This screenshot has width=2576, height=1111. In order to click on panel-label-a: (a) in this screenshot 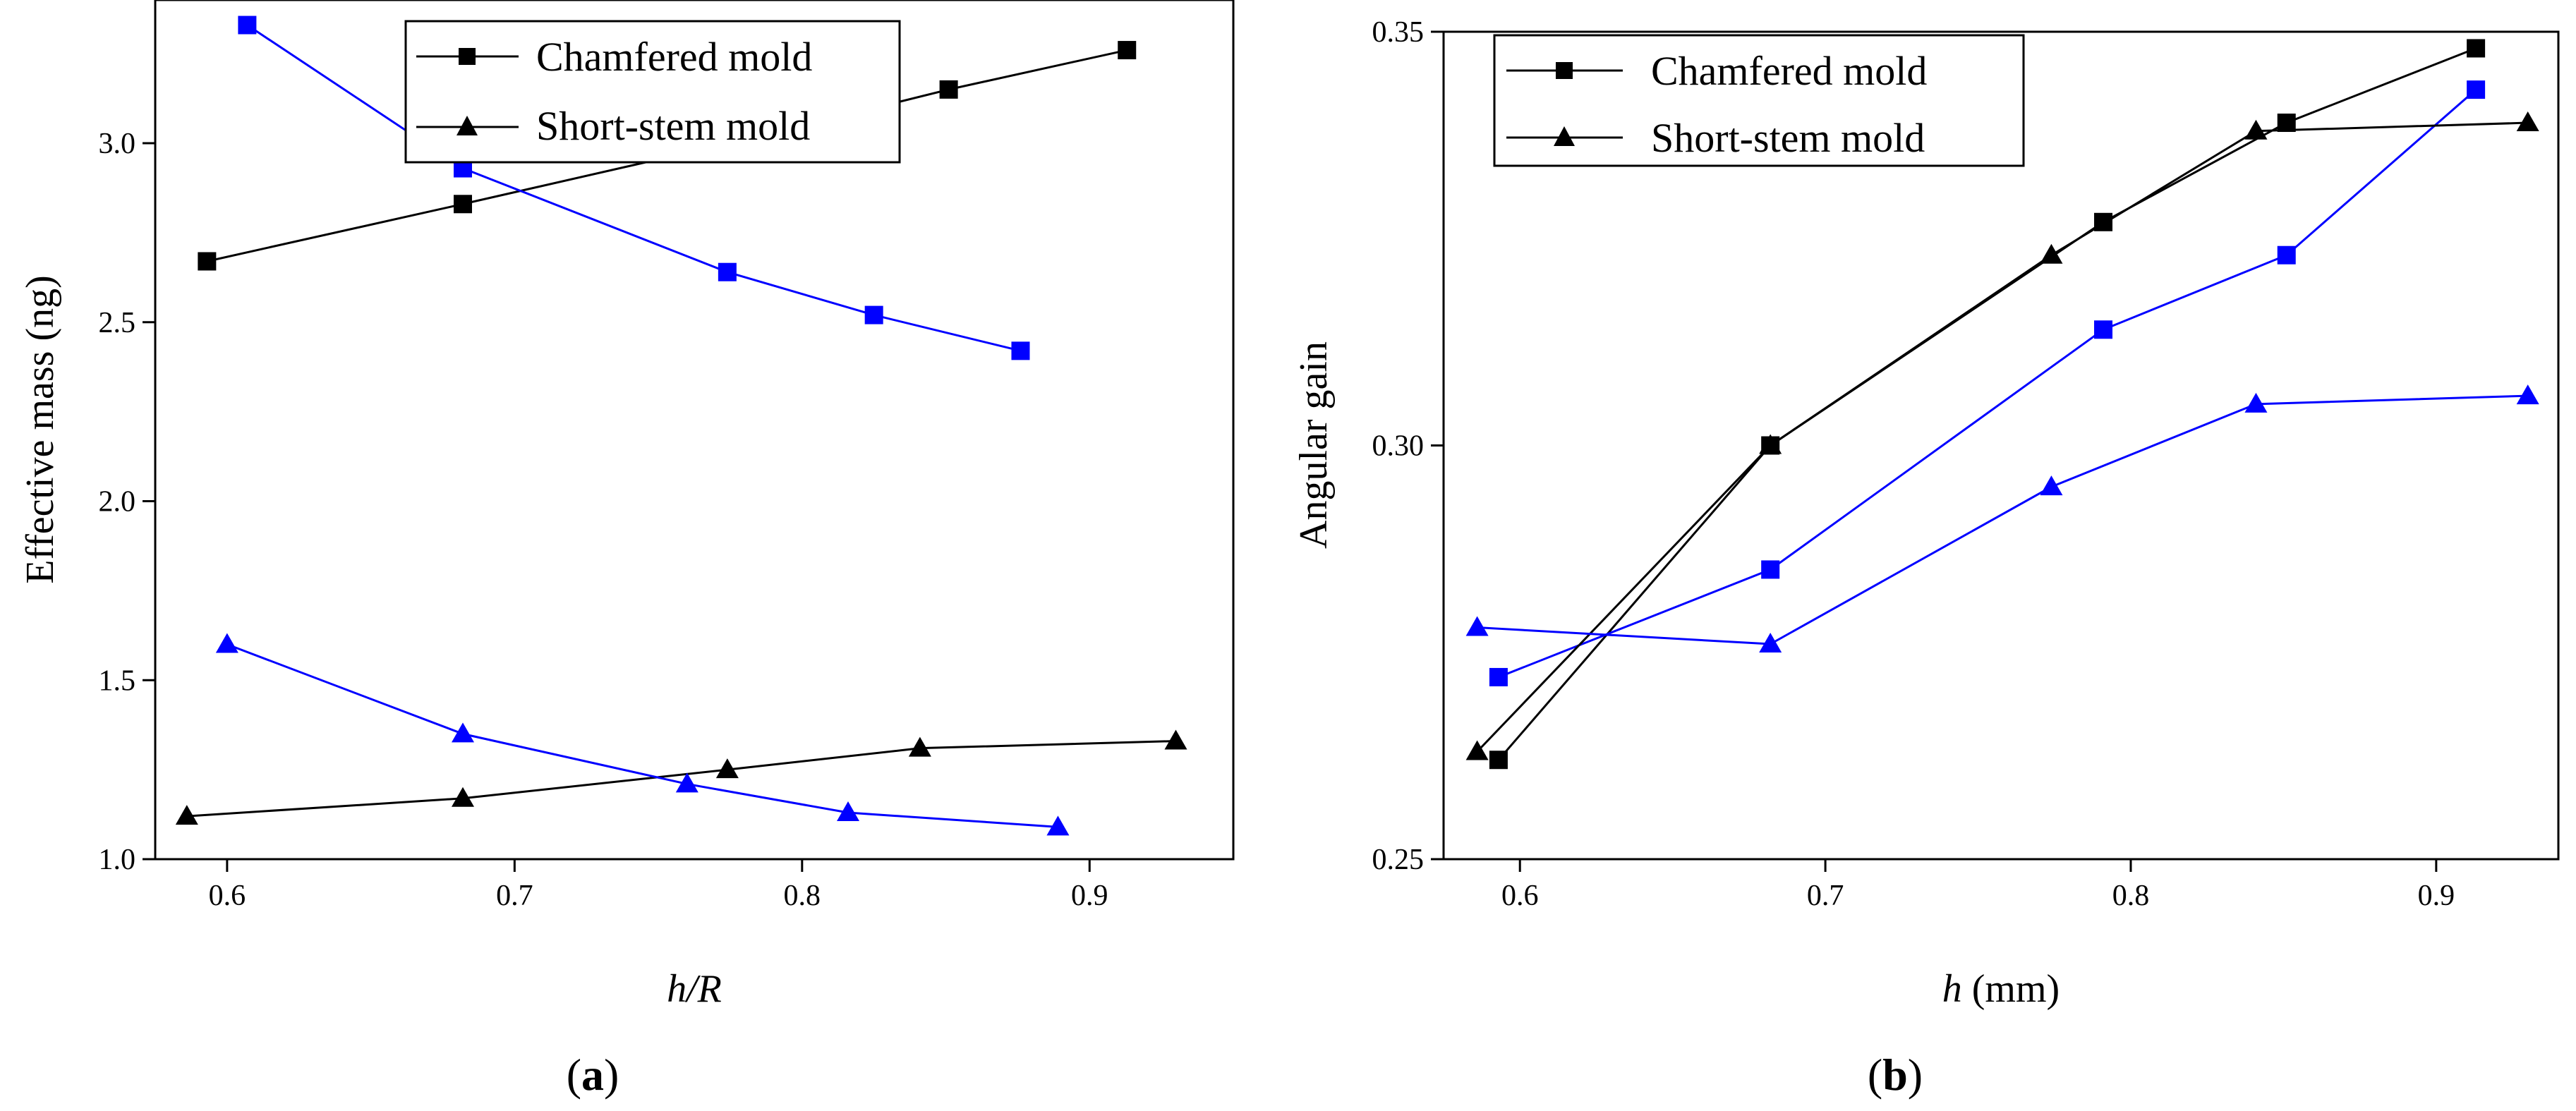, I will do `click(593, 1075)`.